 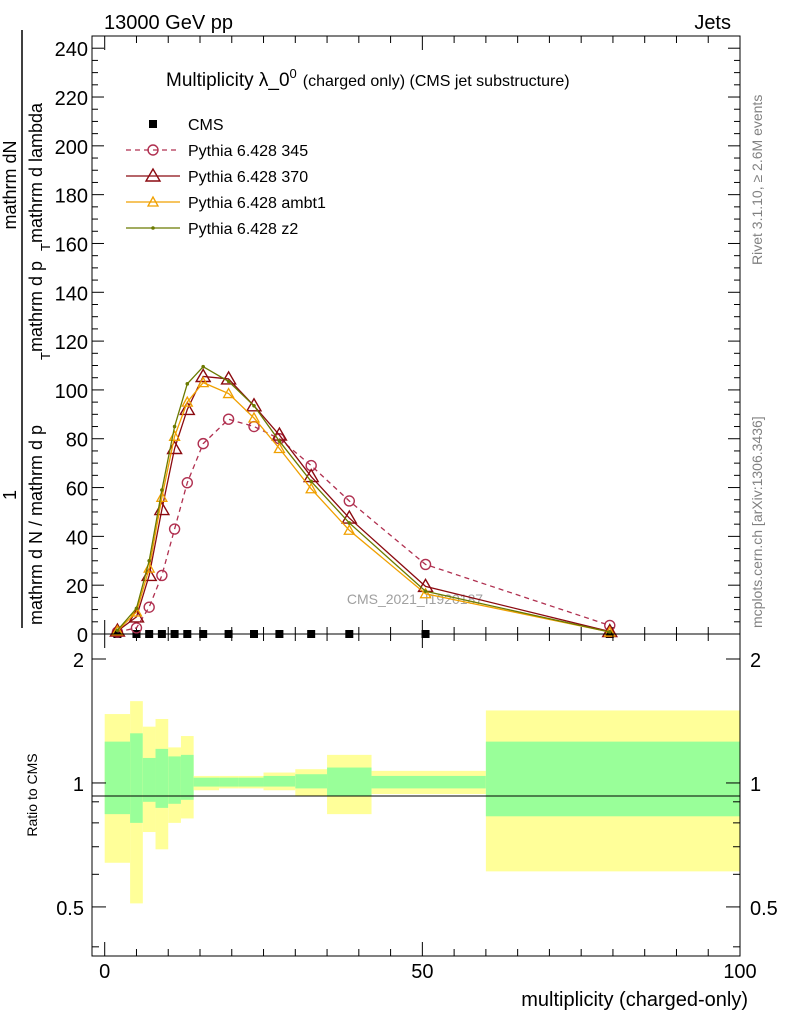 I want to click on header-energy-label: 13000 GeV pp, so click(x=168, y=23).